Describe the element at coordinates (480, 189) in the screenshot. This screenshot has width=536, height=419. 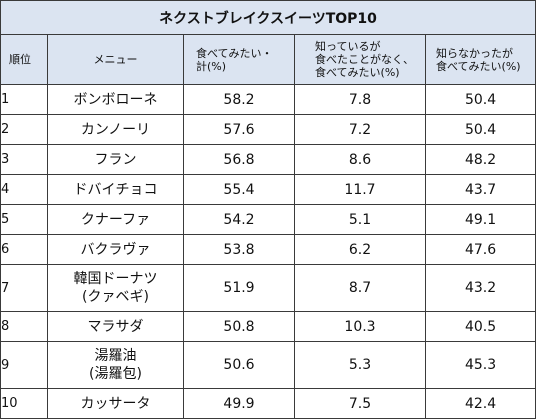
I see `not-know-cell: 43.7` at that location.